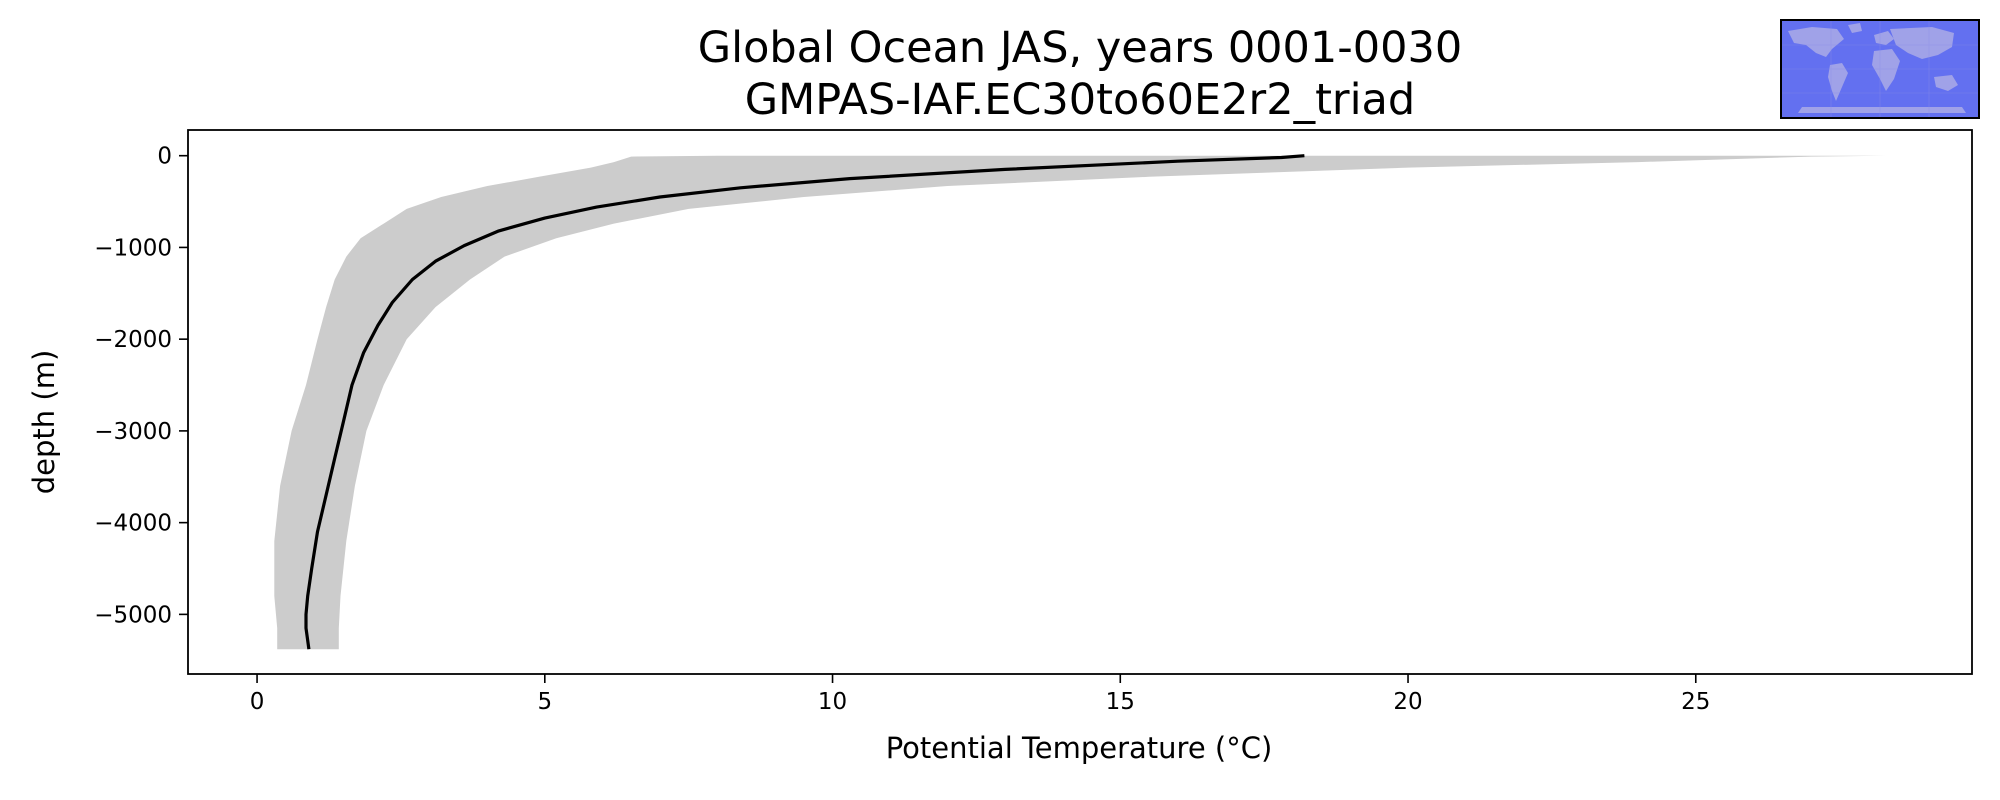 The width and height of the screenshot is (2000, 800). Describe the element at coordinates (1407, 702) in the screenshot. I see `x-tick-label: 20` at that location.